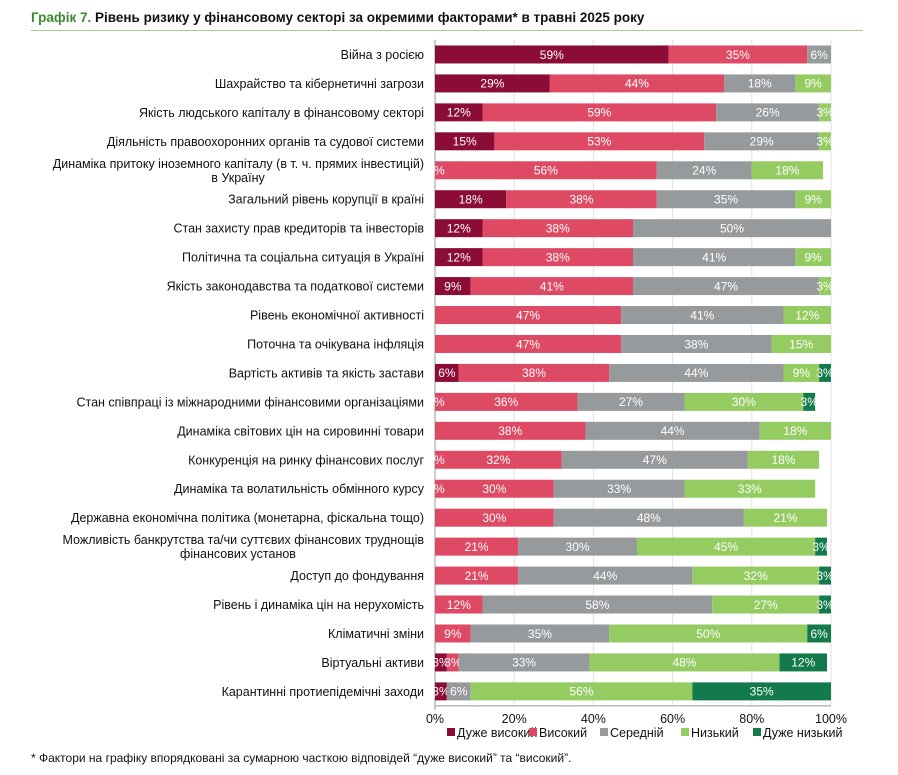 This screenshot has height=775, width=898. Describe the element at coordinates (326, 373) in the screenshot. I see `category-label: Вартість активів та якість застави` at that location.